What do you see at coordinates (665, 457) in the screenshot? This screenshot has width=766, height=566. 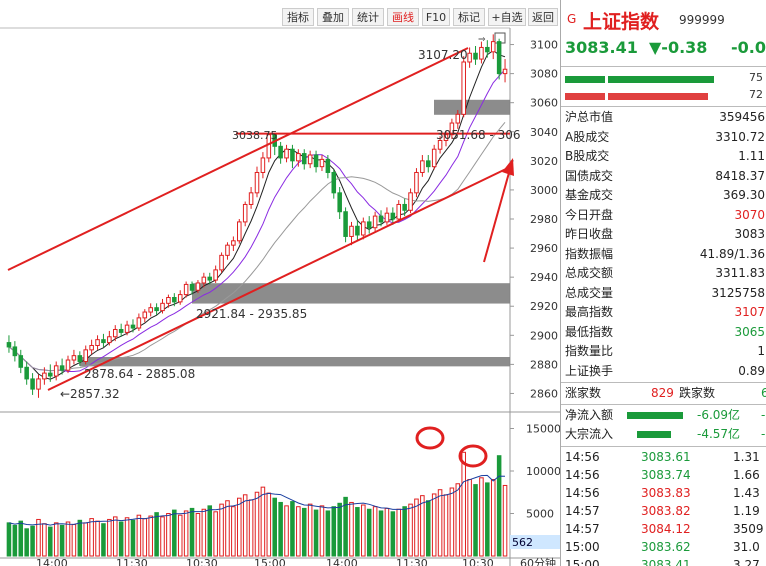 I see `tick-row: 14:56 3083.61 1.31` at bounding box center [665, 457].